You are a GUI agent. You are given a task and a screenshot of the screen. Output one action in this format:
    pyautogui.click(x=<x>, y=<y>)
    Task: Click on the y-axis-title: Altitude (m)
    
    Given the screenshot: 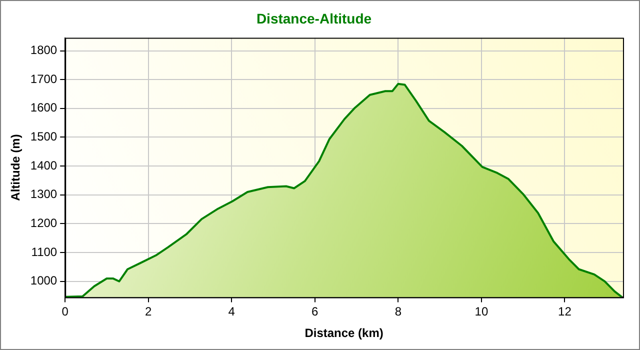 What is the action you would take?
    pyautogui.click(x=15, y=167)
    